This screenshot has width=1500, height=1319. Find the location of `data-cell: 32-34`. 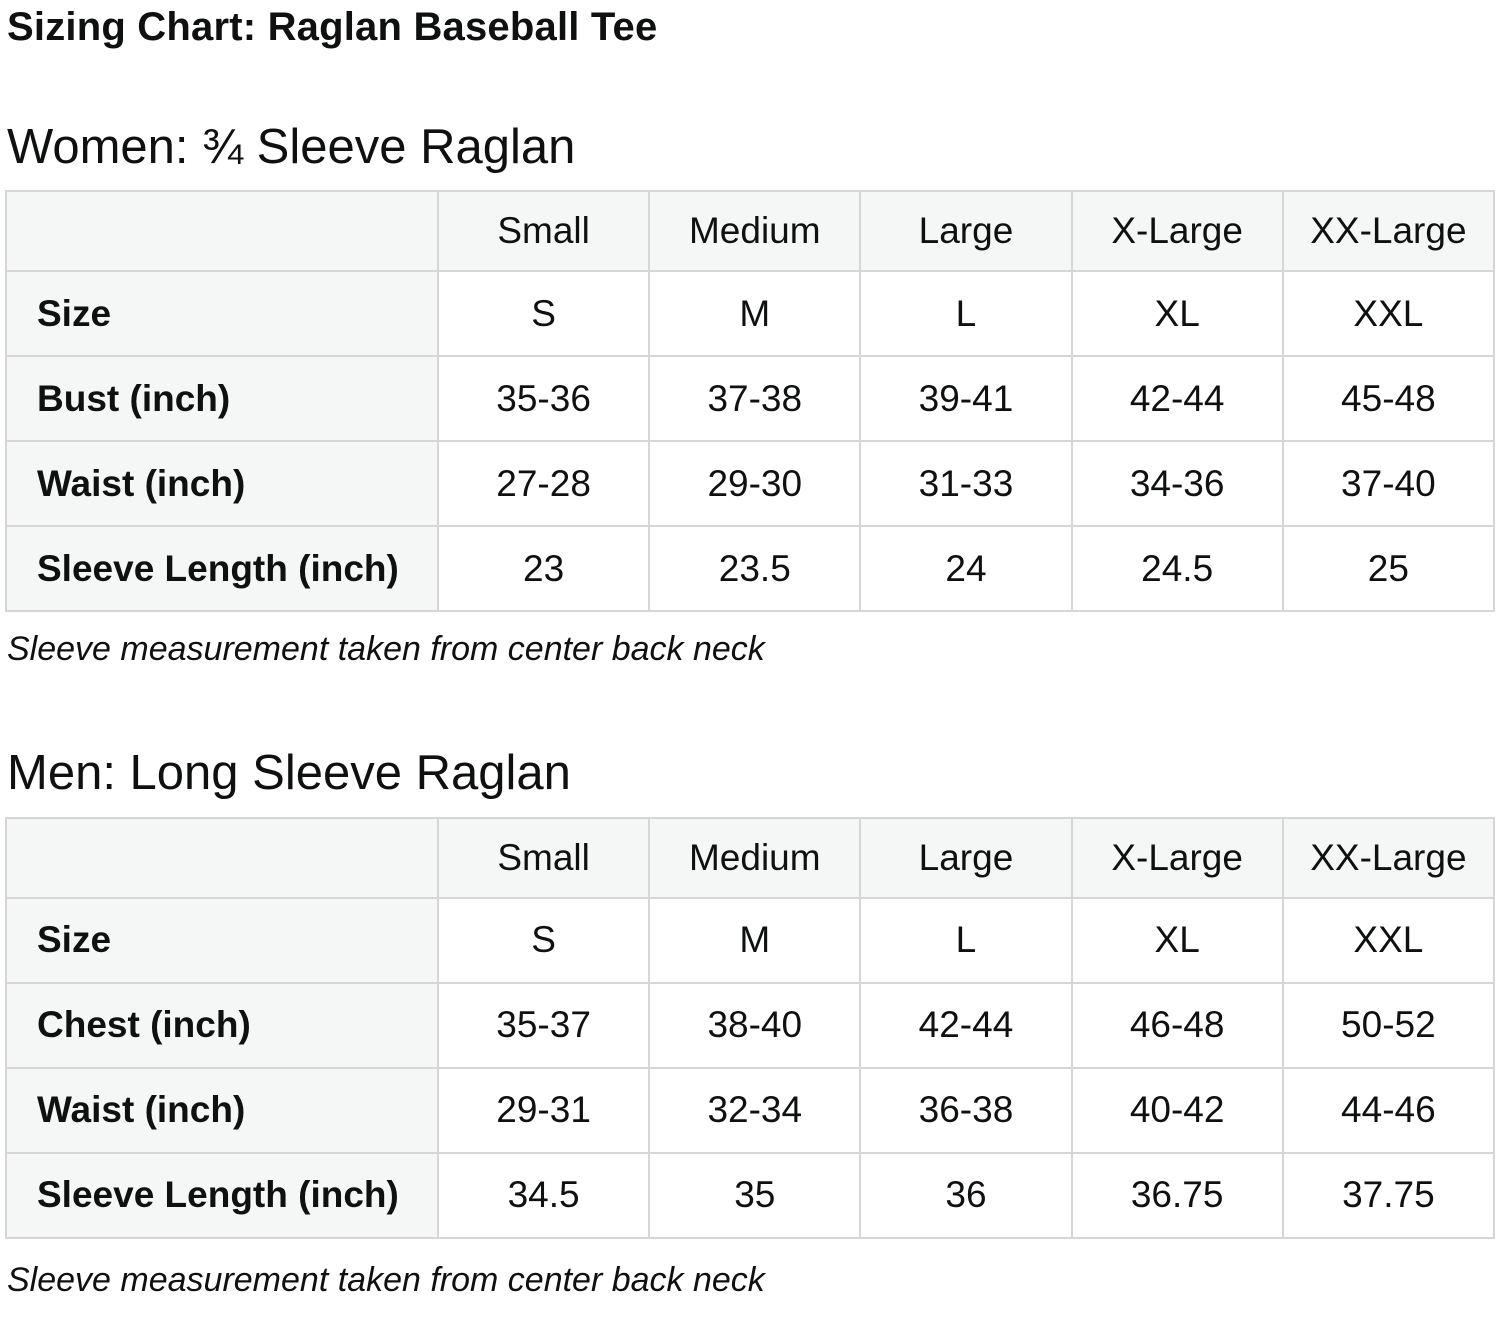

data-cell: 32-34 is located at coordinates (755, 1110).